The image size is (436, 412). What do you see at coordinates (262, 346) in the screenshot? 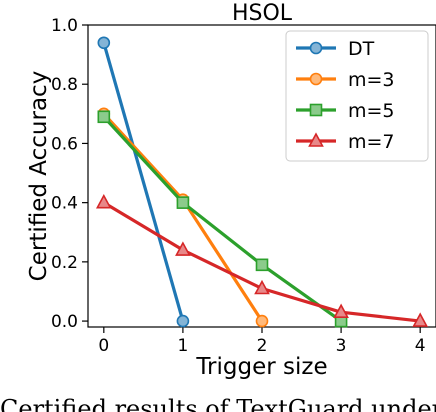
I see `x-tick-label: 2` at bounding box center [262, 346].